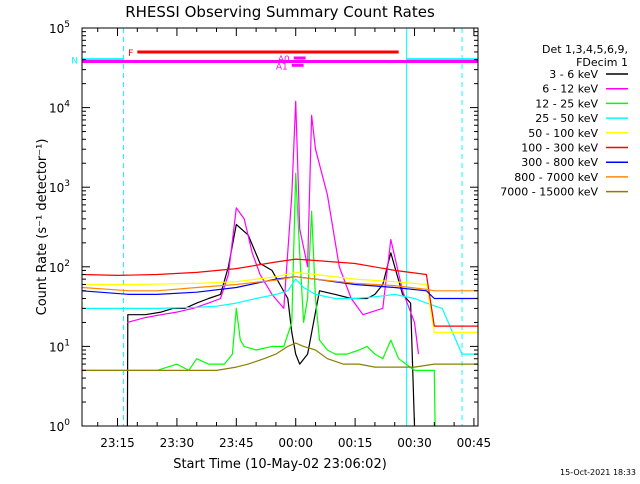 The image size is (640, 484). Describe the element at coordinates (566, 103) in the screenshot. I see `legend-label-2: 12 - 25 keV` at that location.